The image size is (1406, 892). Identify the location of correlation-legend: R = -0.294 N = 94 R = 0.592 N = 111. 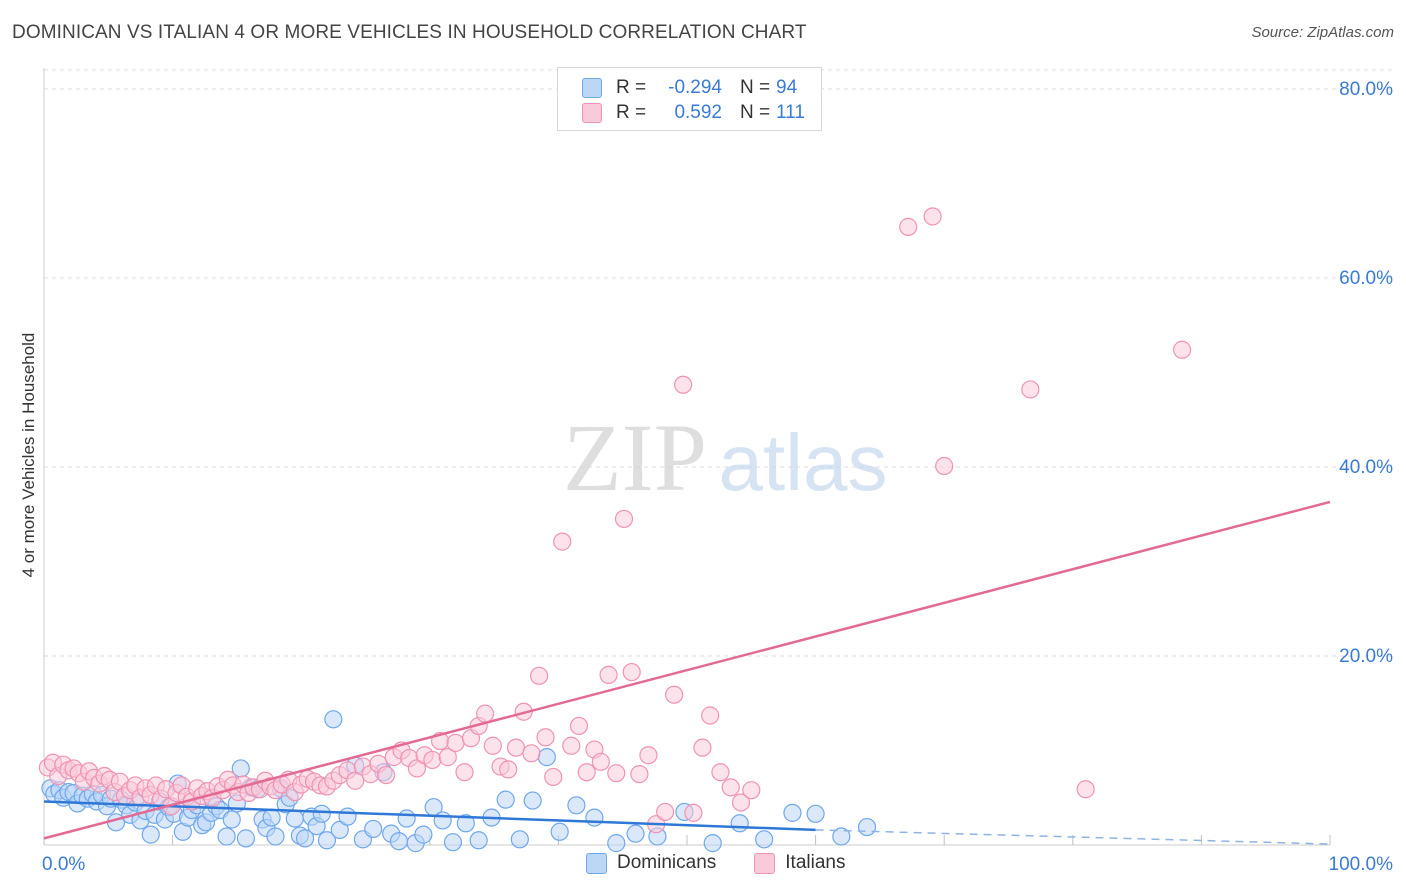
(689, 99).